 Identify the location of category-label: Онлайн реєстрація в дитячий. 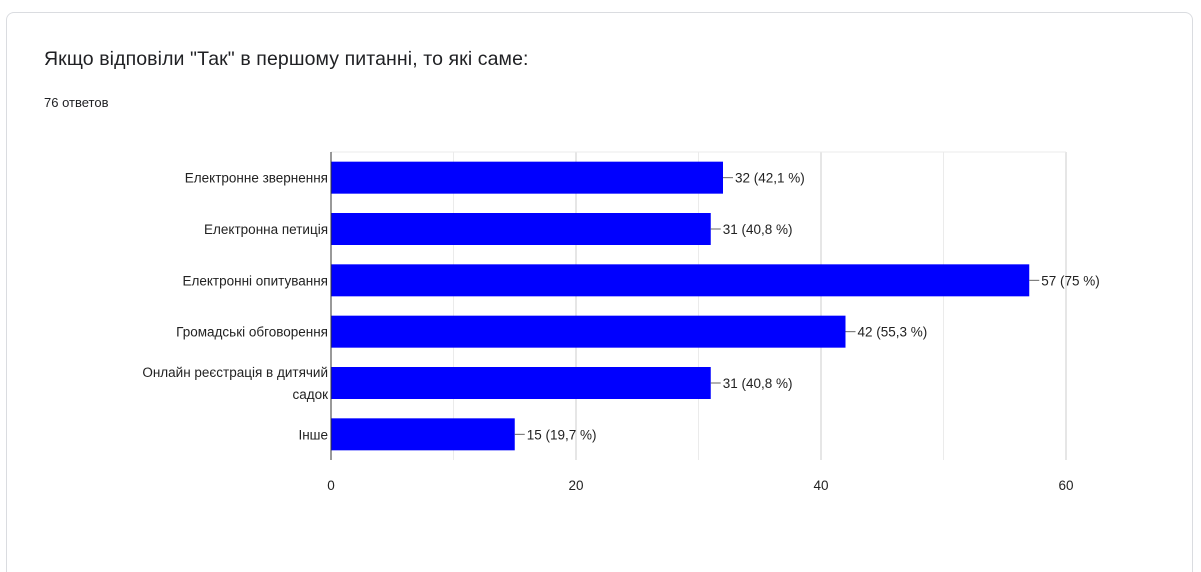
(235, 372).